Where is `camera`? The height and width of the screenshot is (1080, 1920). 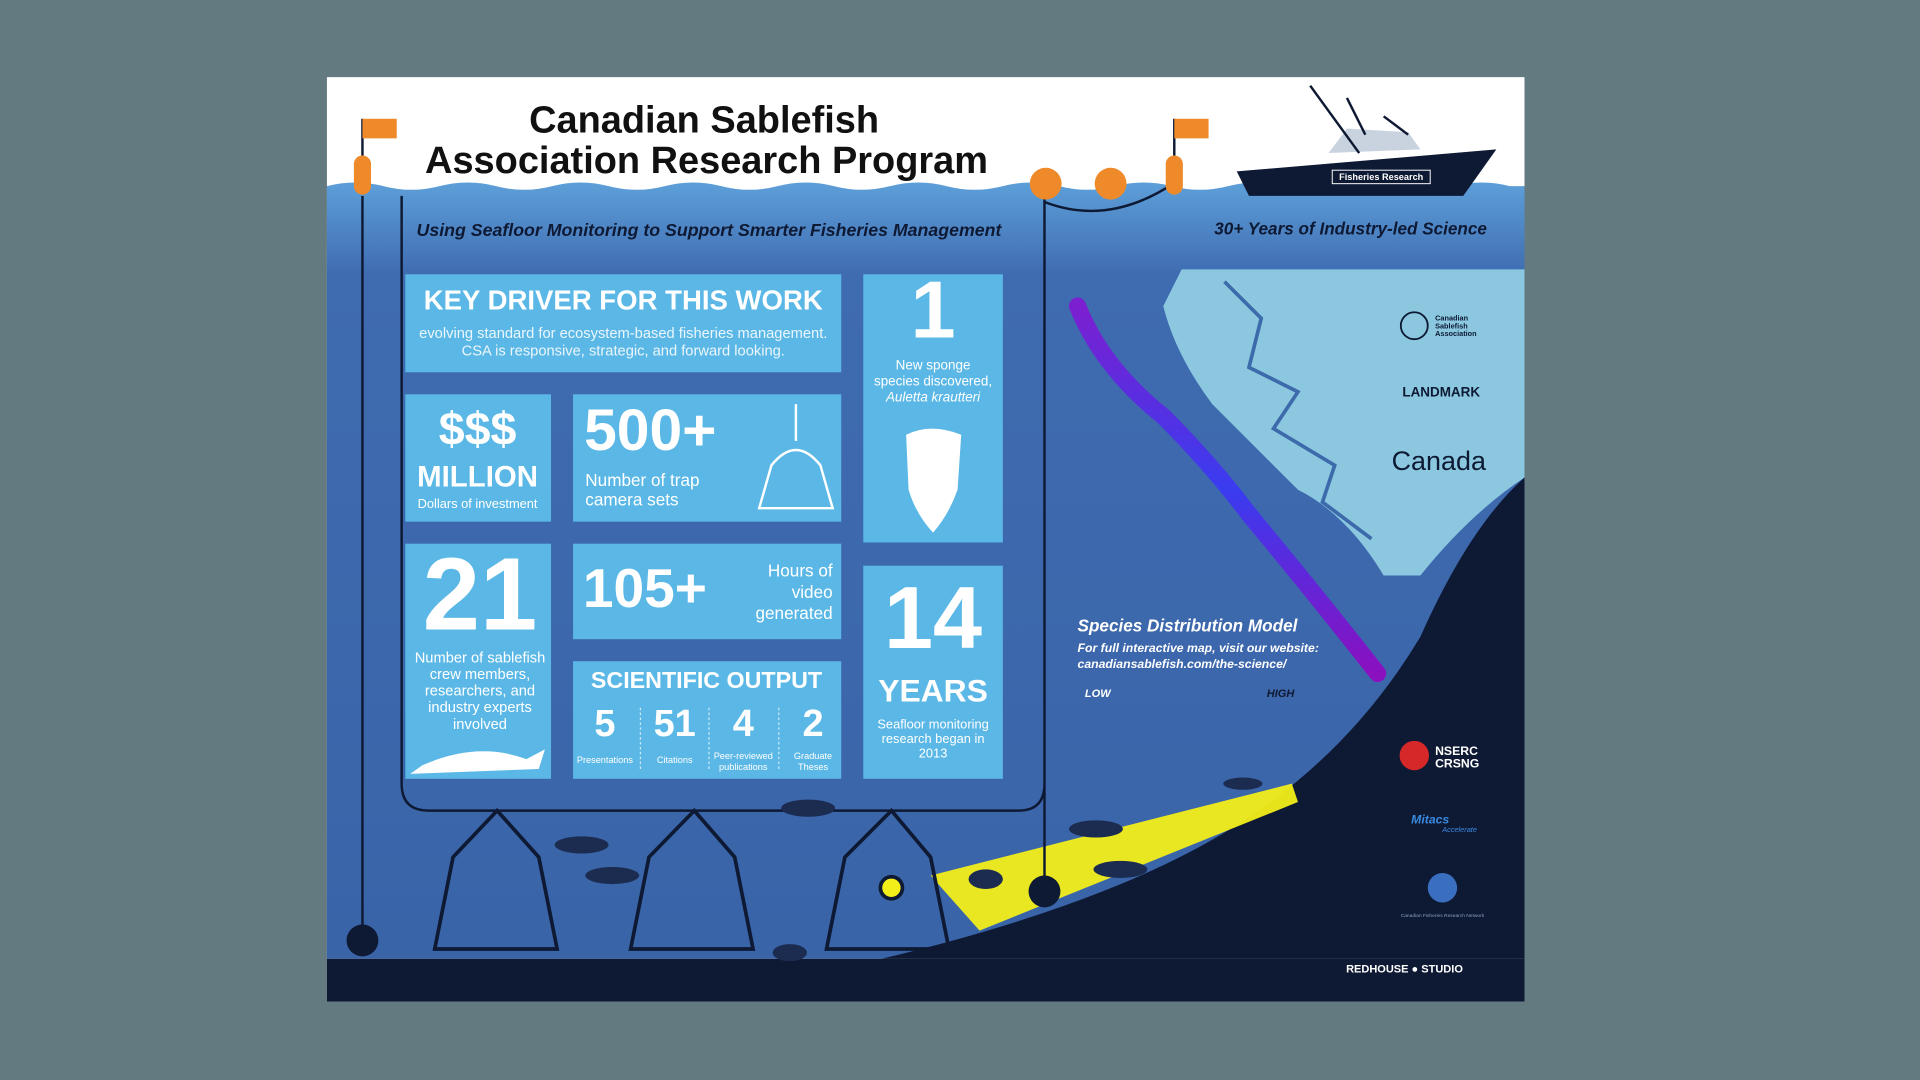
camera is located at coordinates (891, 887).